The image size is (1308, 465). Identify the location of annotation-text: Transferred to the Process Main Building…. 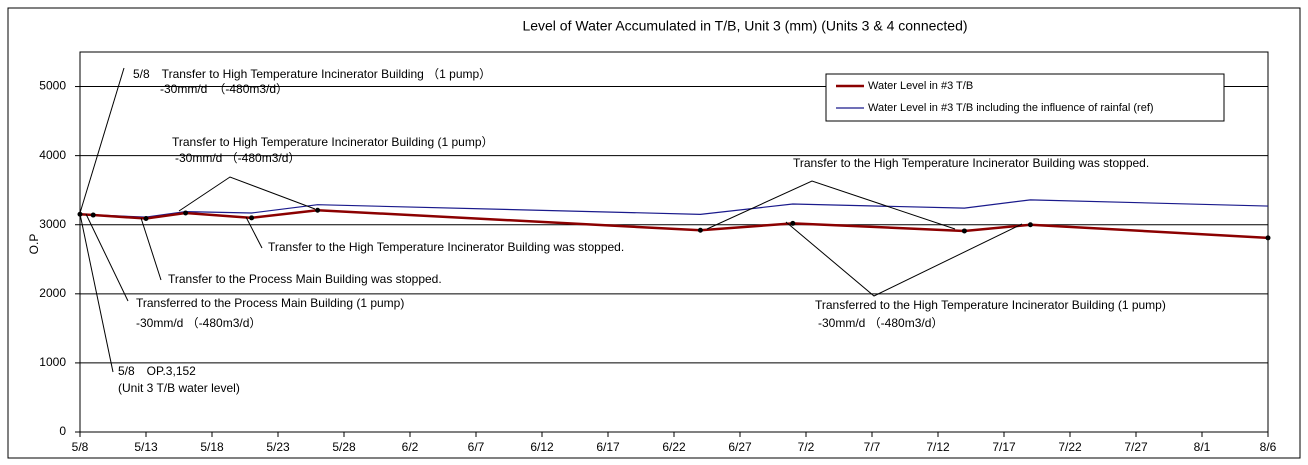
(270, 303).